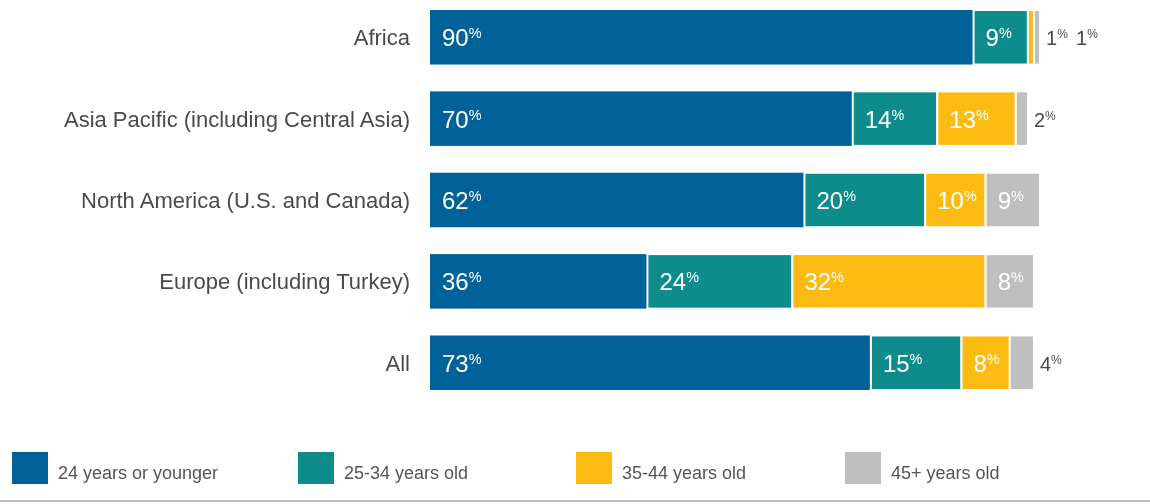  I want to click on data-label: 36$^{%}$, so click(462, 282).